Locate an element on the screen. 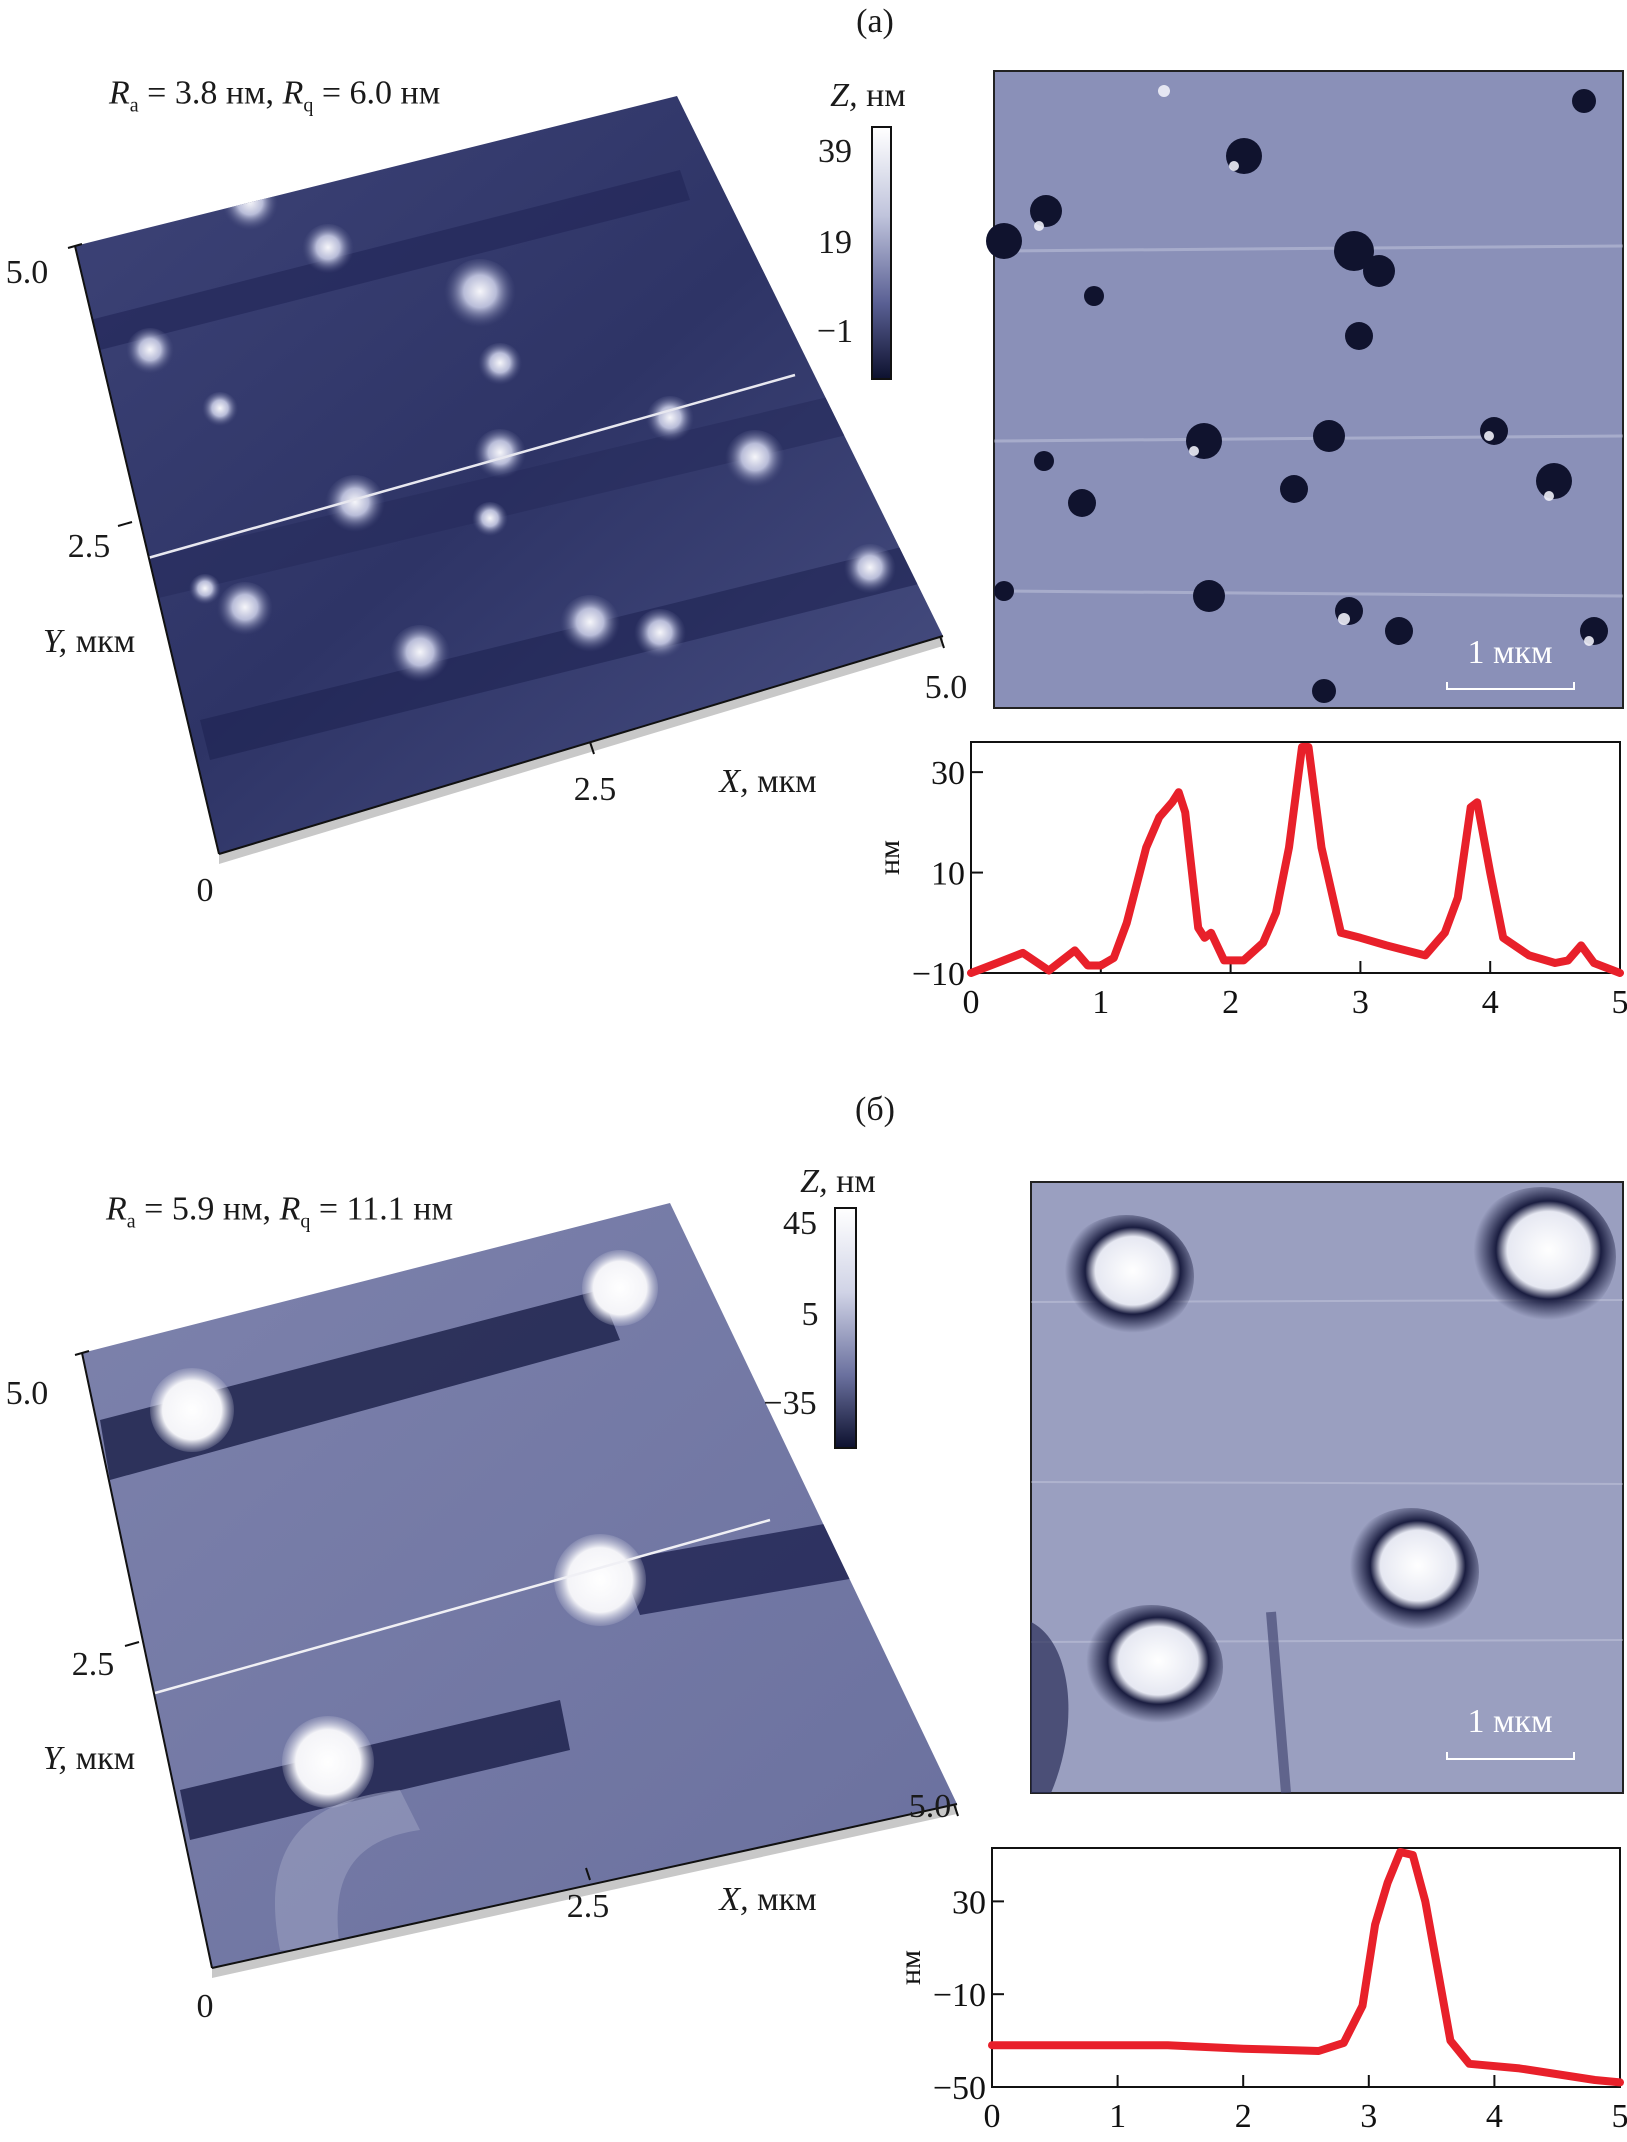 The width and height of the screenshot is (1627, 2142). x-tick-2.5-a: 2.5 is located at coordinates (595, 789).